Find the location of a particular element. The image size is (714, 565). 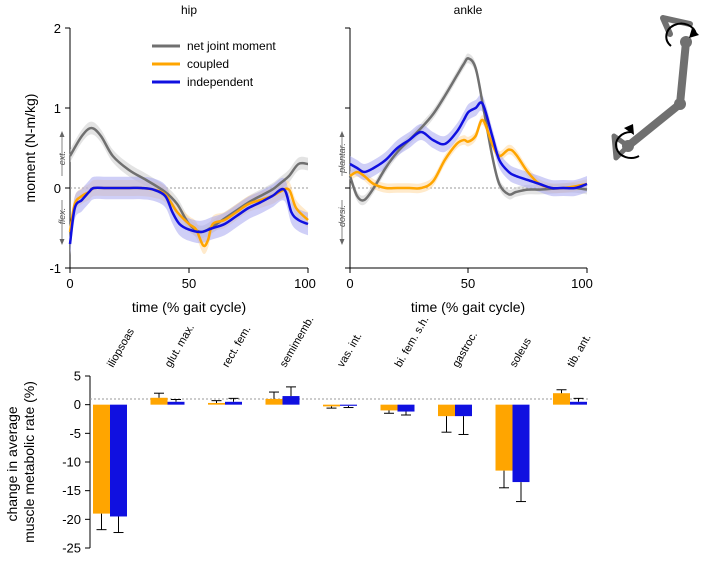

bar-ytick-label: -25 is located at coordinates (71, 548).